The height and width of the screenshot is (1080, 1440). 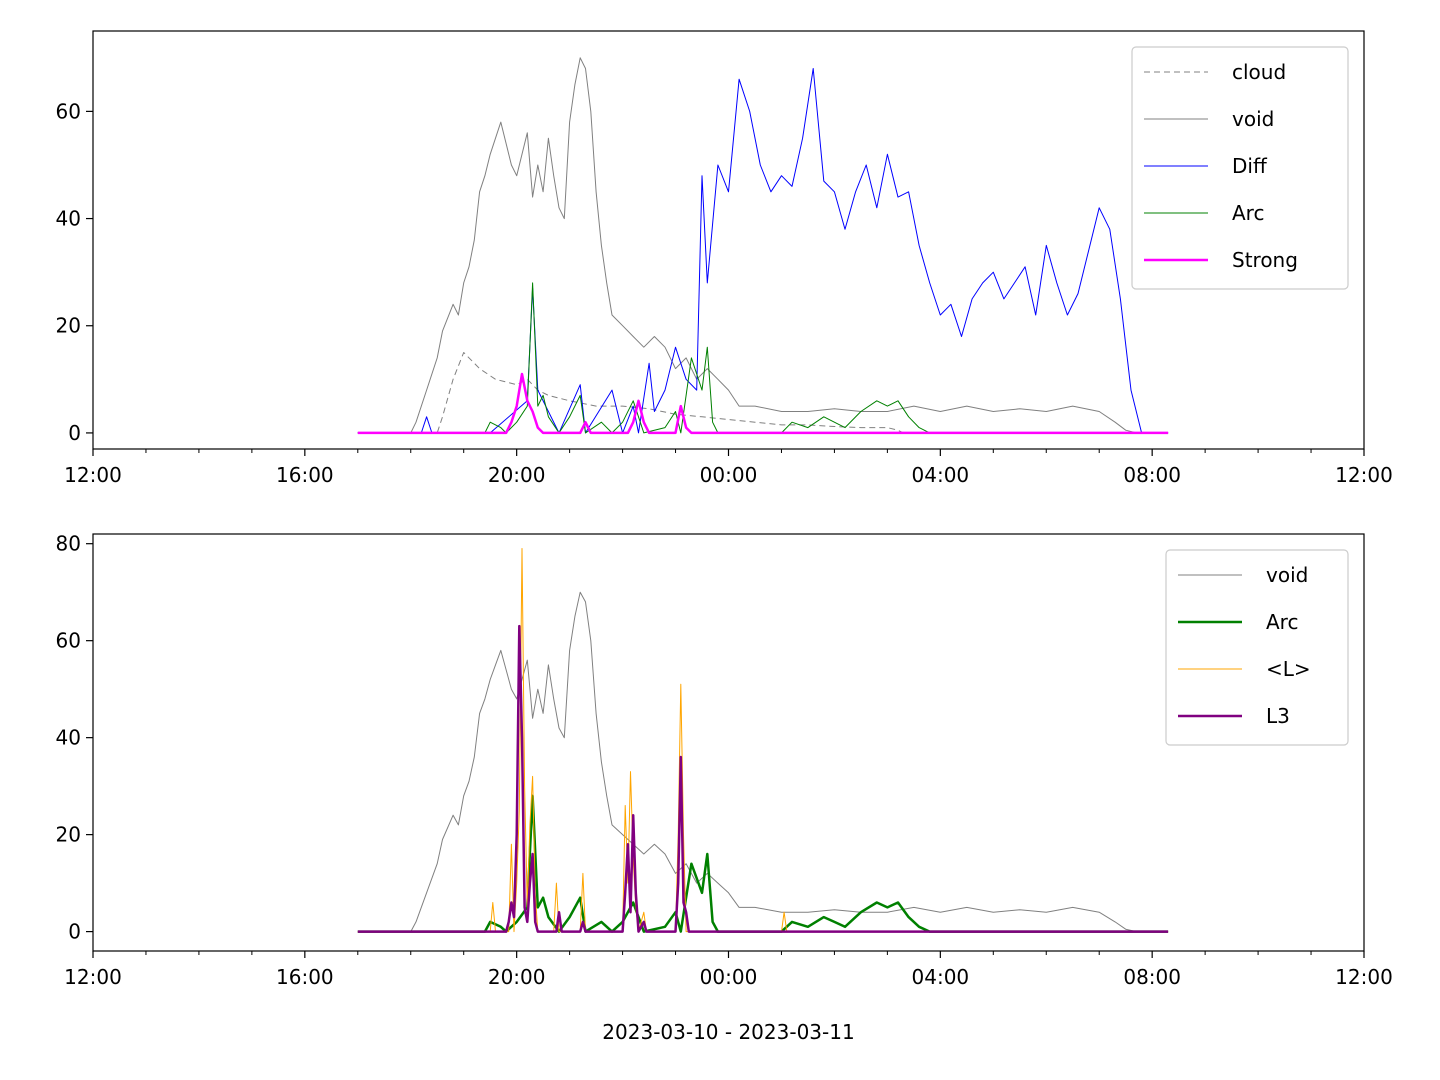 What do you see at coordinates (1250, 166) in the screenshot?
I see `legend-label: Diff` at bounding box center [1250, 166].